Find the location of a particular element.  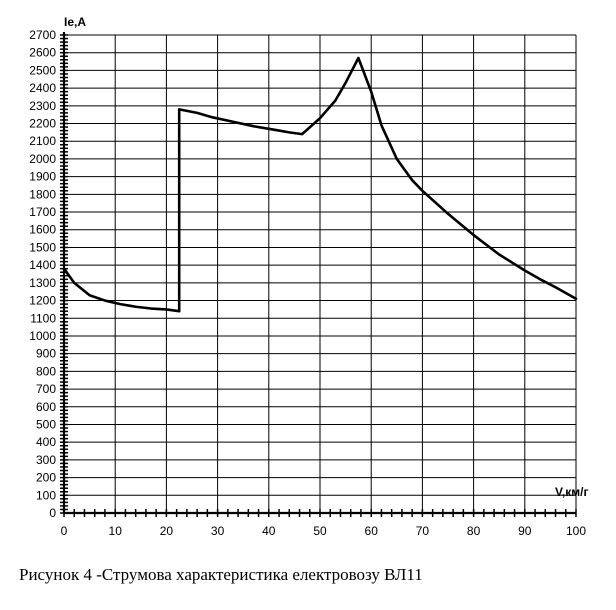

y-tick-label: 800 is located at coordinates (46, 371).